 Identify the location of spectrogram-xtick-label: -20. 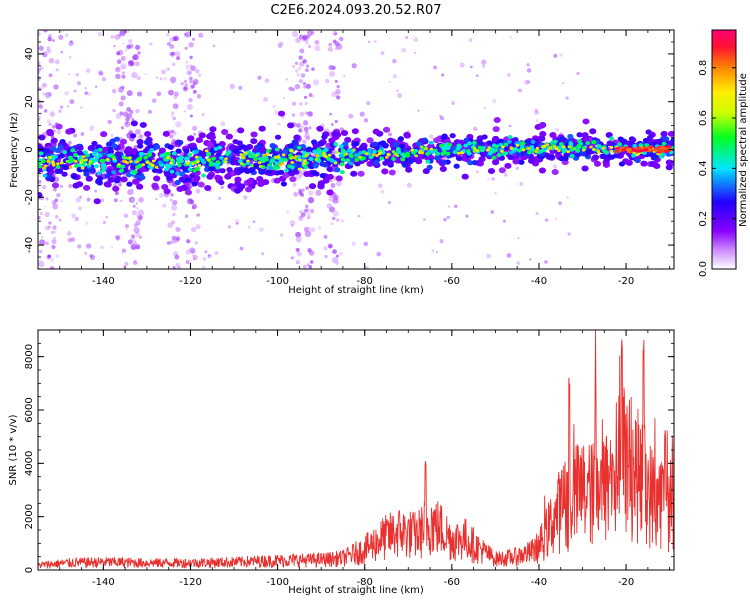
(626, 281).